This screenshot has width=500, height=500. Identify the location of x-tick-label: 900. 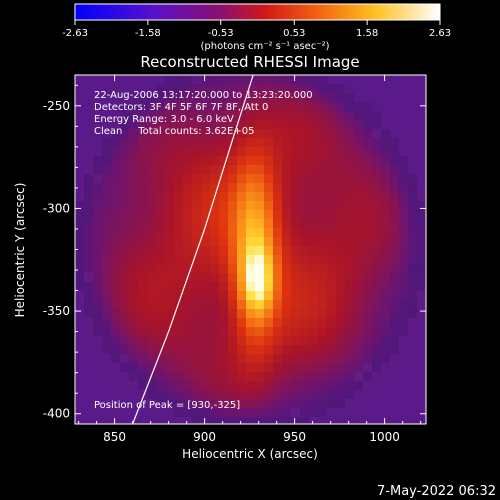
(204, 437).